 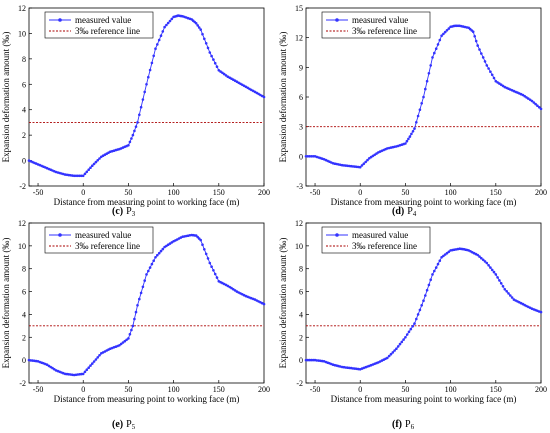 What do you see at coordinates (24, 292) in the screenshot?
I see `y-tick-label: 6` at bounding box center [24, 292].